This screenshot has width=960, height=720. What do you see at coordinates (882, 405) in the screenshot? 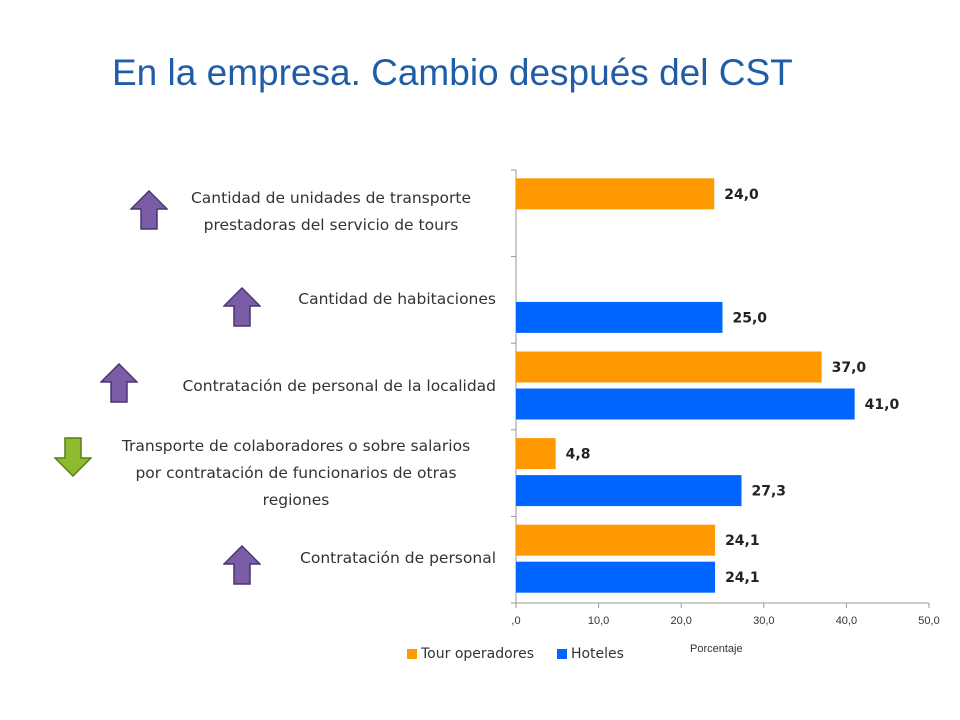
I see `data-label: 41,0` at bounding box center [882, 405].